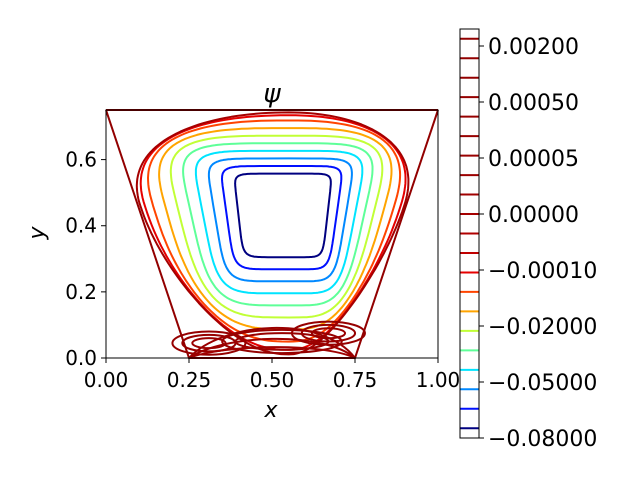  I want to click on x-tick-label: 0.75, so click(355, 380).